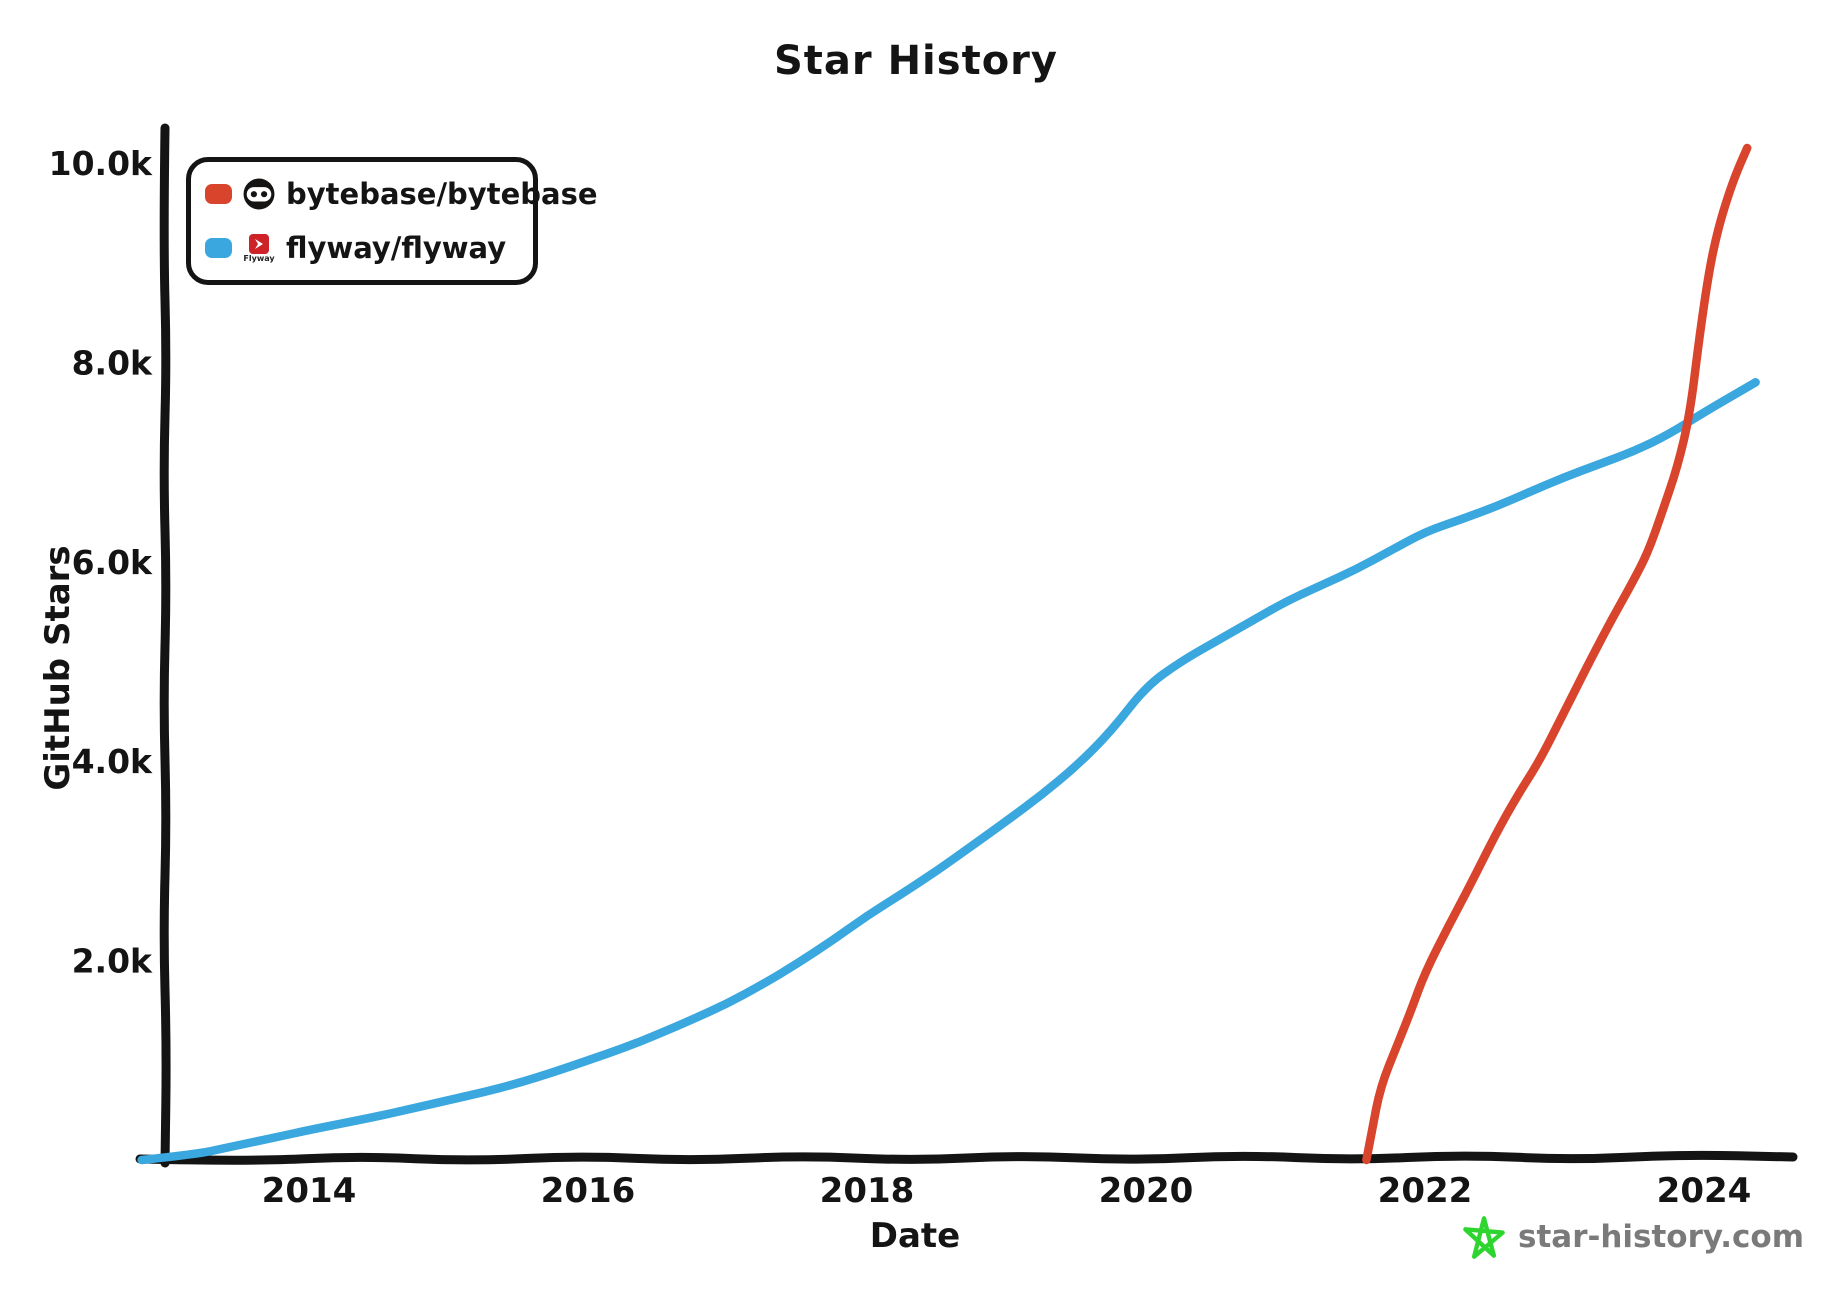 The height and width of the screenshot is (1308, 1832). Describe the element at coordinates (218, 248) in the screenshot. I see `flyway-series-swatch` at that location.